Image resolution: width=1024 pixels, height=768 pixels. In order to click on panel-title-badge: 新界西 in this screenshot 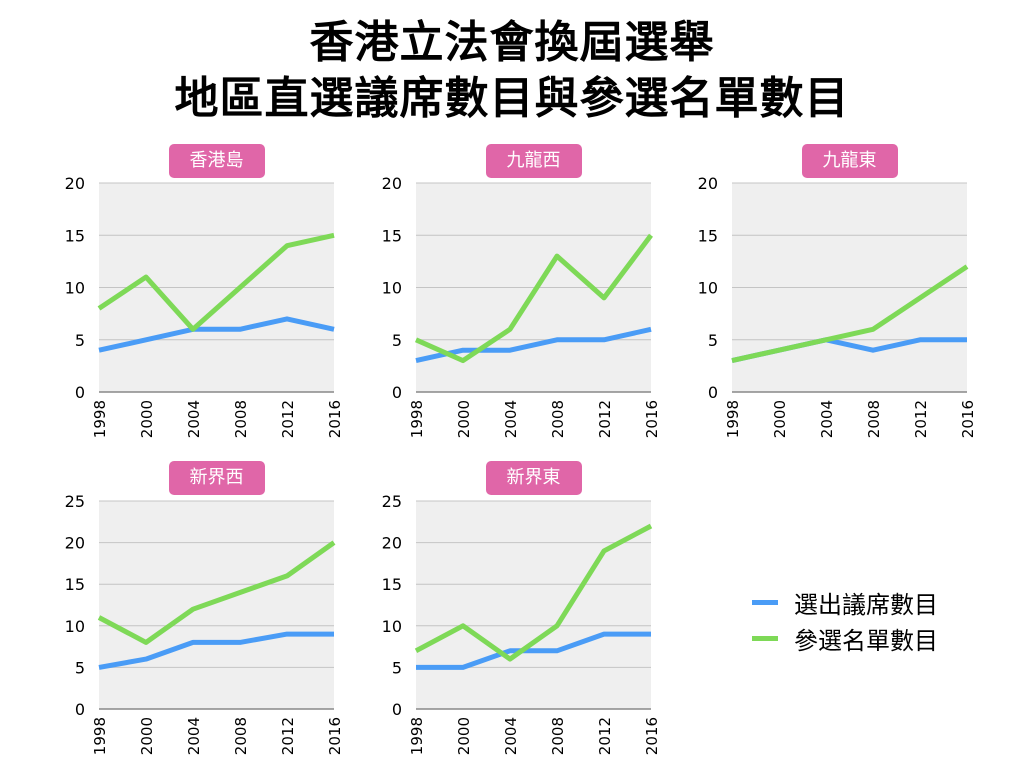, I will do `click(216, 478)`.